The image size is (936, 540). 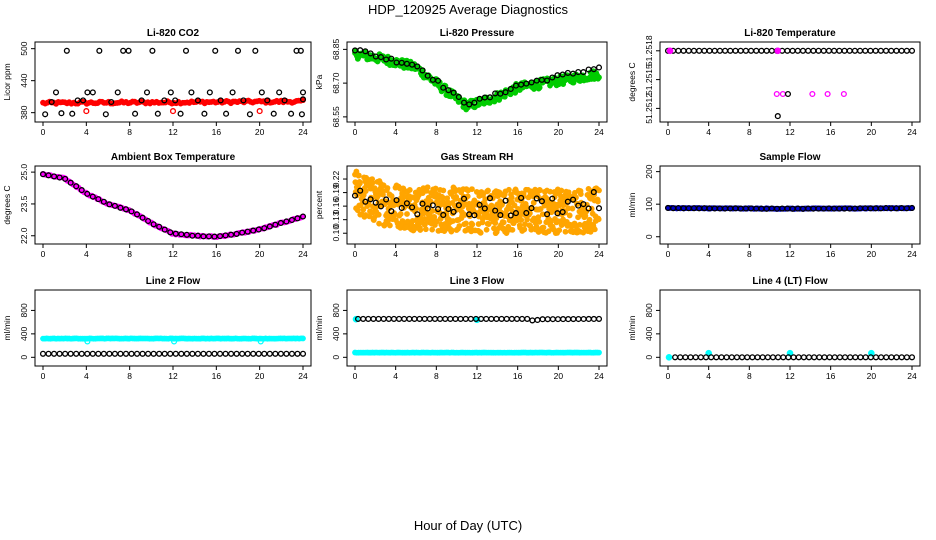 I want to click on x-tick-label: 0, so click(x=43, y=132).